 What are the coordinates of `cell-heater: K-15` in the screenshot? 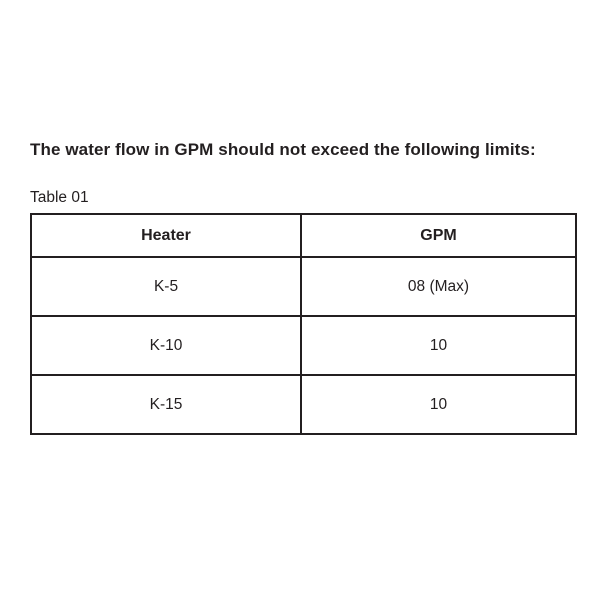 It's located at (166, 404).